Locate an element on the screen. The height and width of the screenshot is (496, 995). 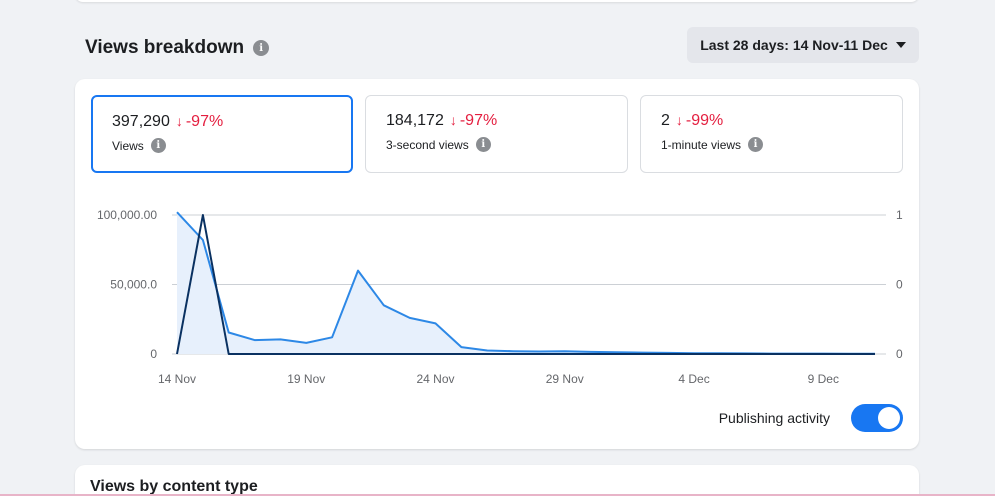
metric-delta-value: -99% is located at coordinates (704, 120).